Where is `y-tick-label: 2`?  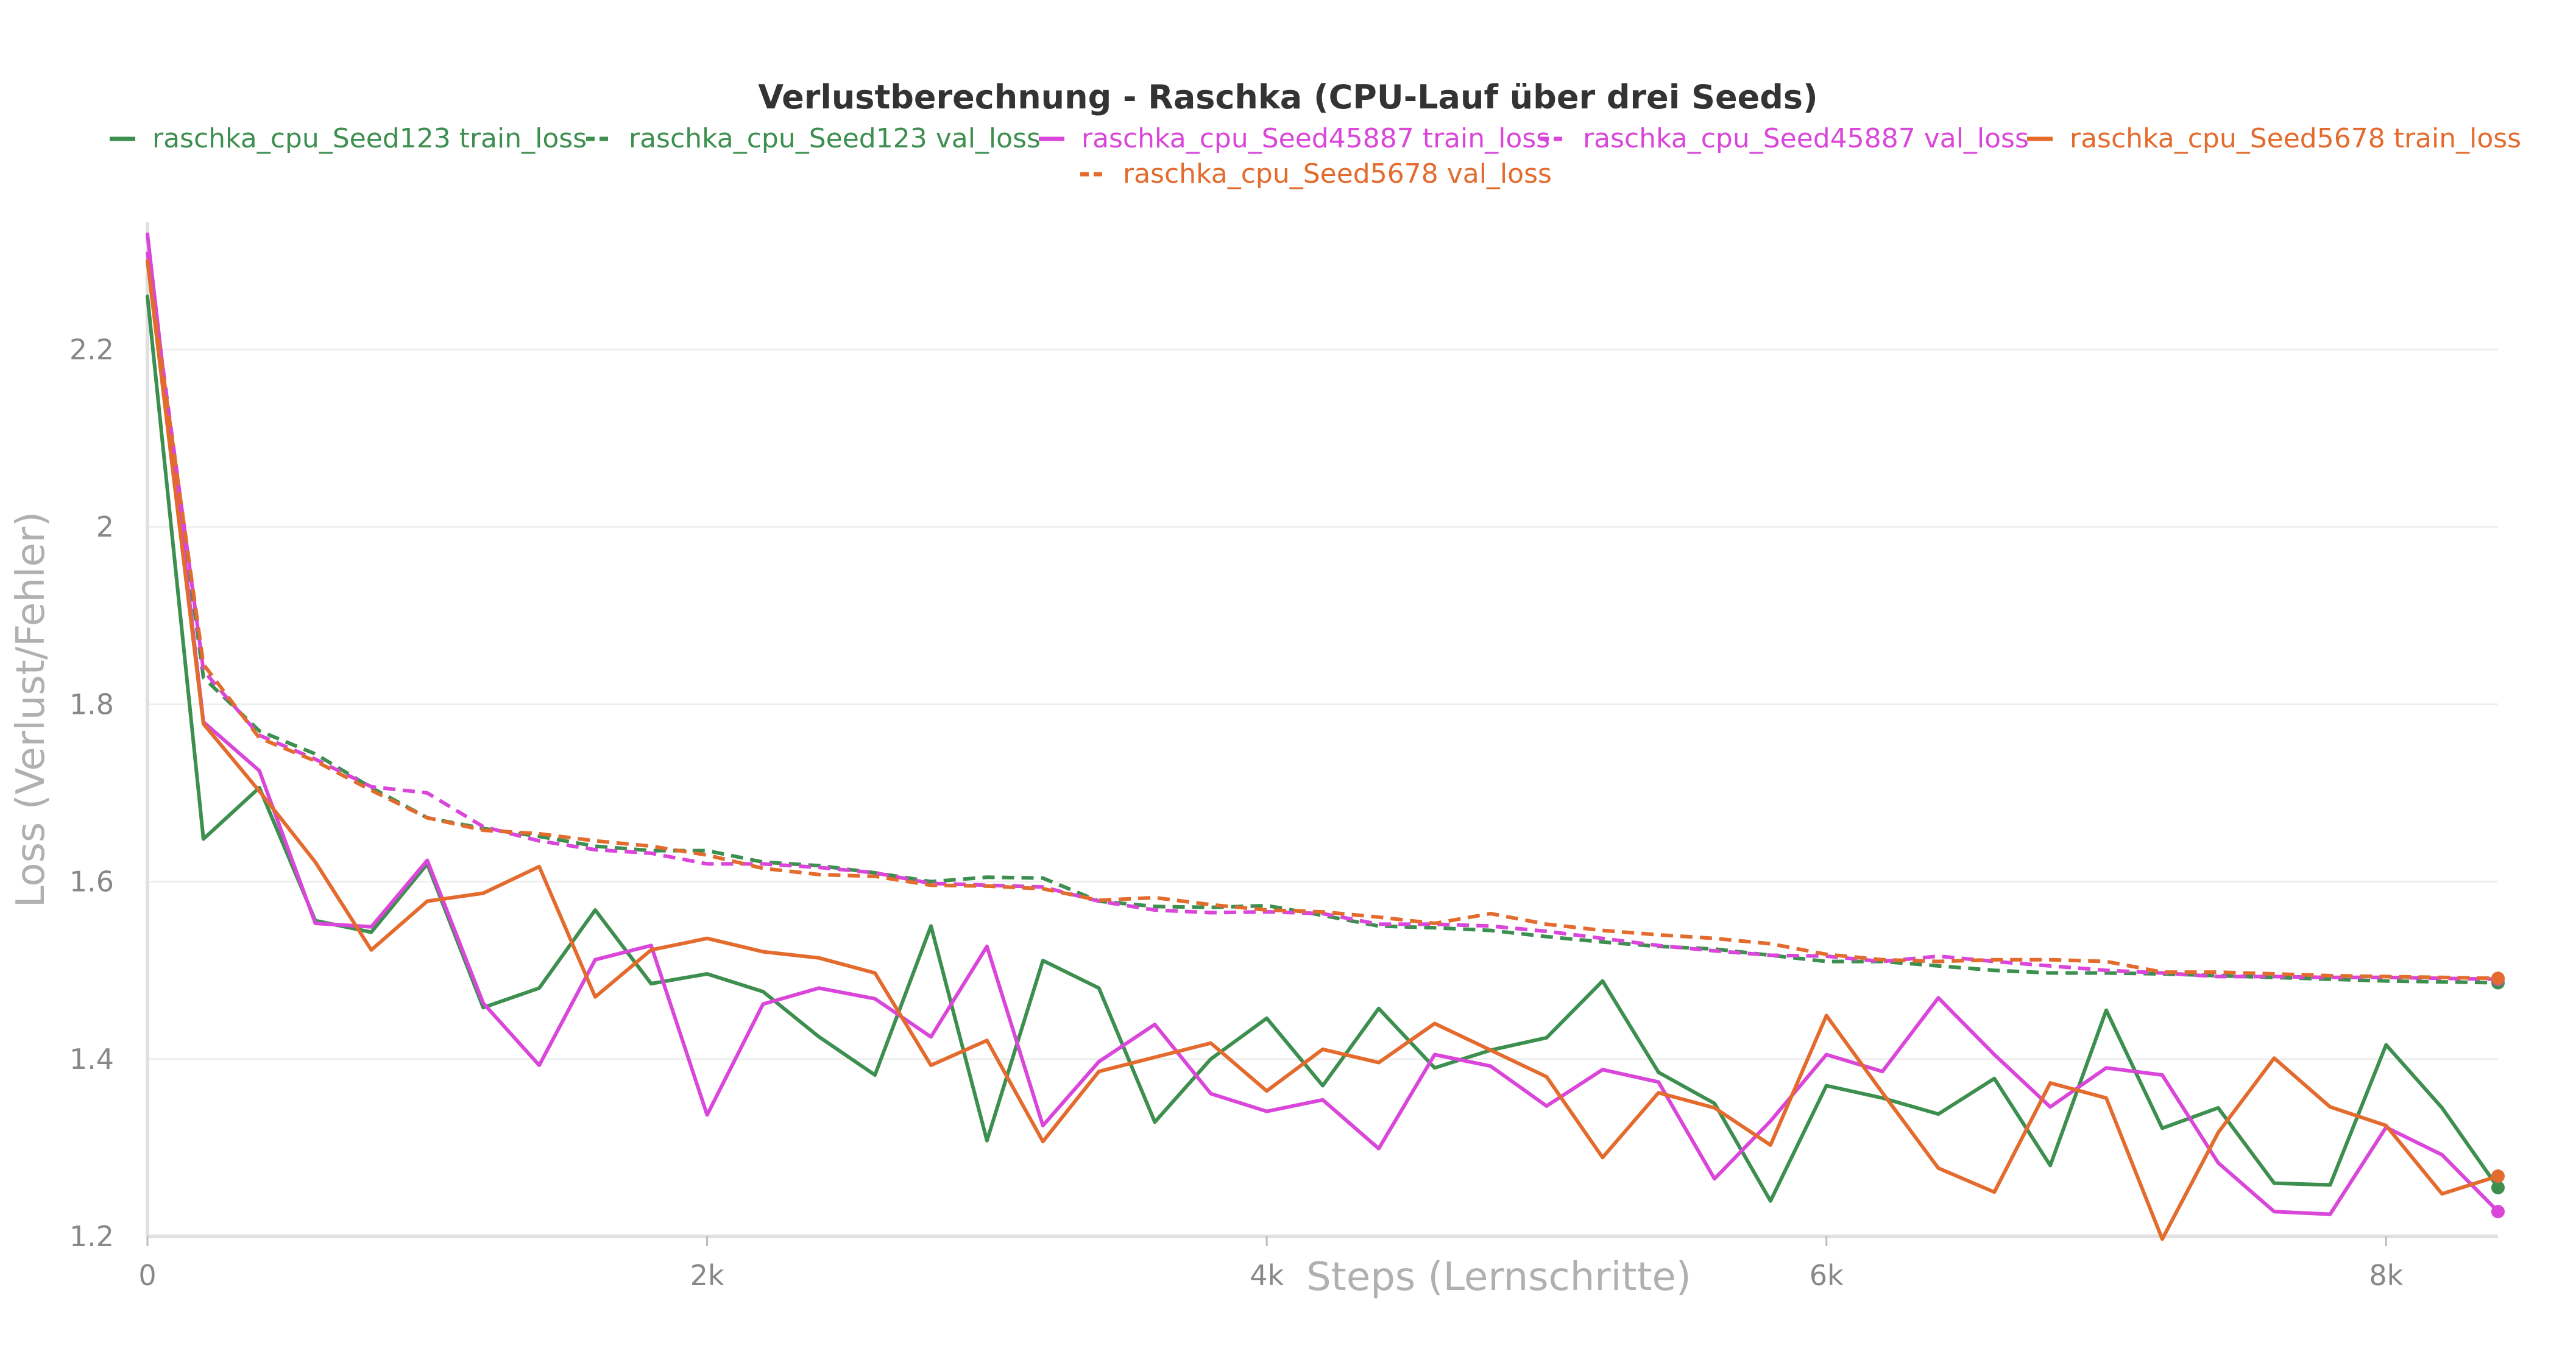
y-tick-label: 2 is located at coordinates (105, 526).